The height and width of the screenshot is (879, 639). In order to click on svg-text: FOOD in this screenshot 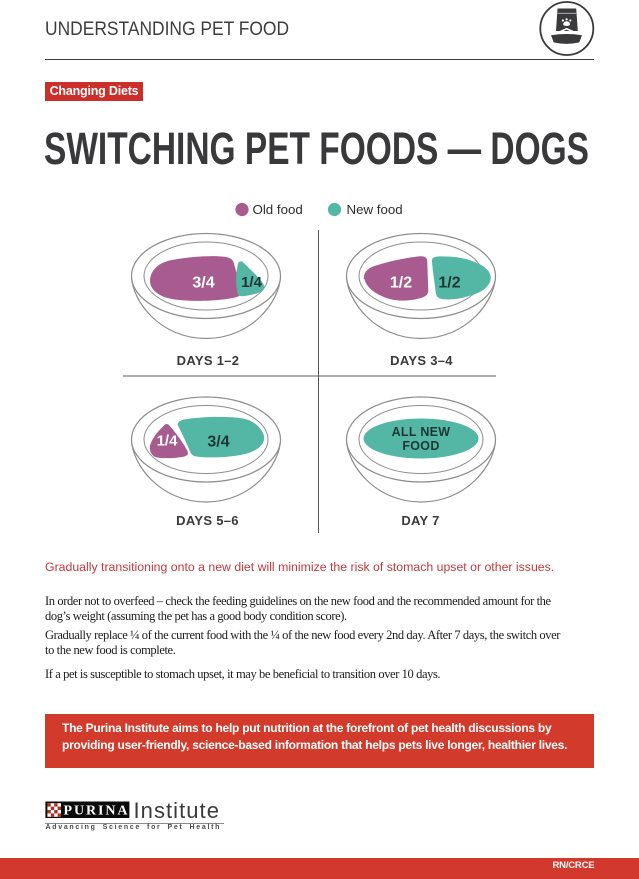, I will do `click(420, 446)`.